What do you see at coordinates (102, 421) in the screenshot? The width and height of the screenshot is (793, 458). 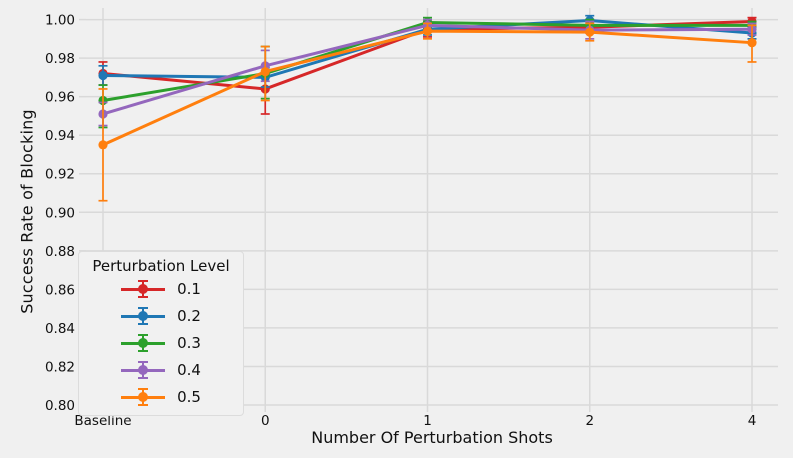 I see `x-tick-label: Baseline` at bounding box center [102, 421].